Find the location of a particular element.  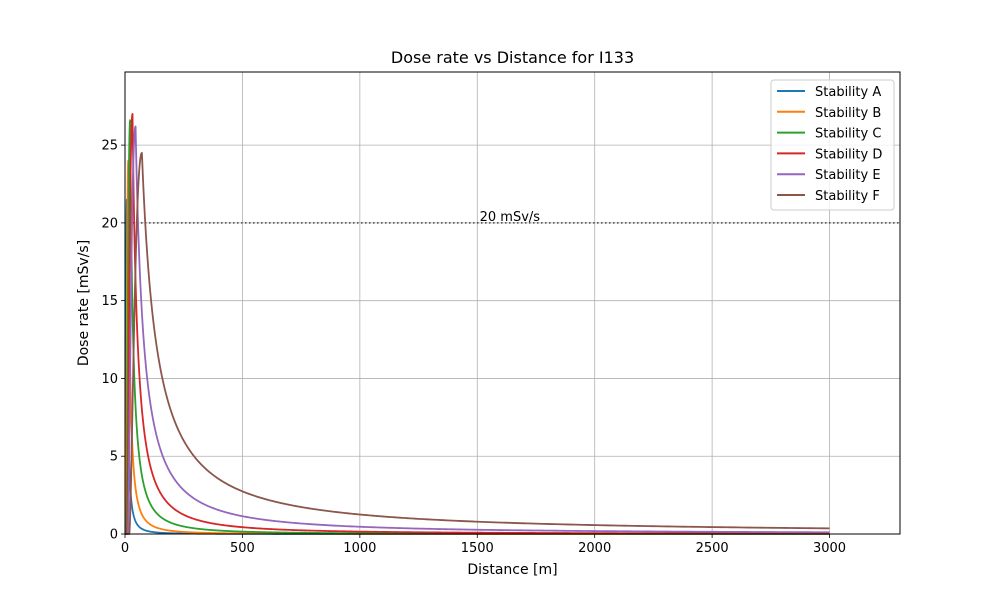

y-tick-label: 5 is located at coordinates (114, 457).